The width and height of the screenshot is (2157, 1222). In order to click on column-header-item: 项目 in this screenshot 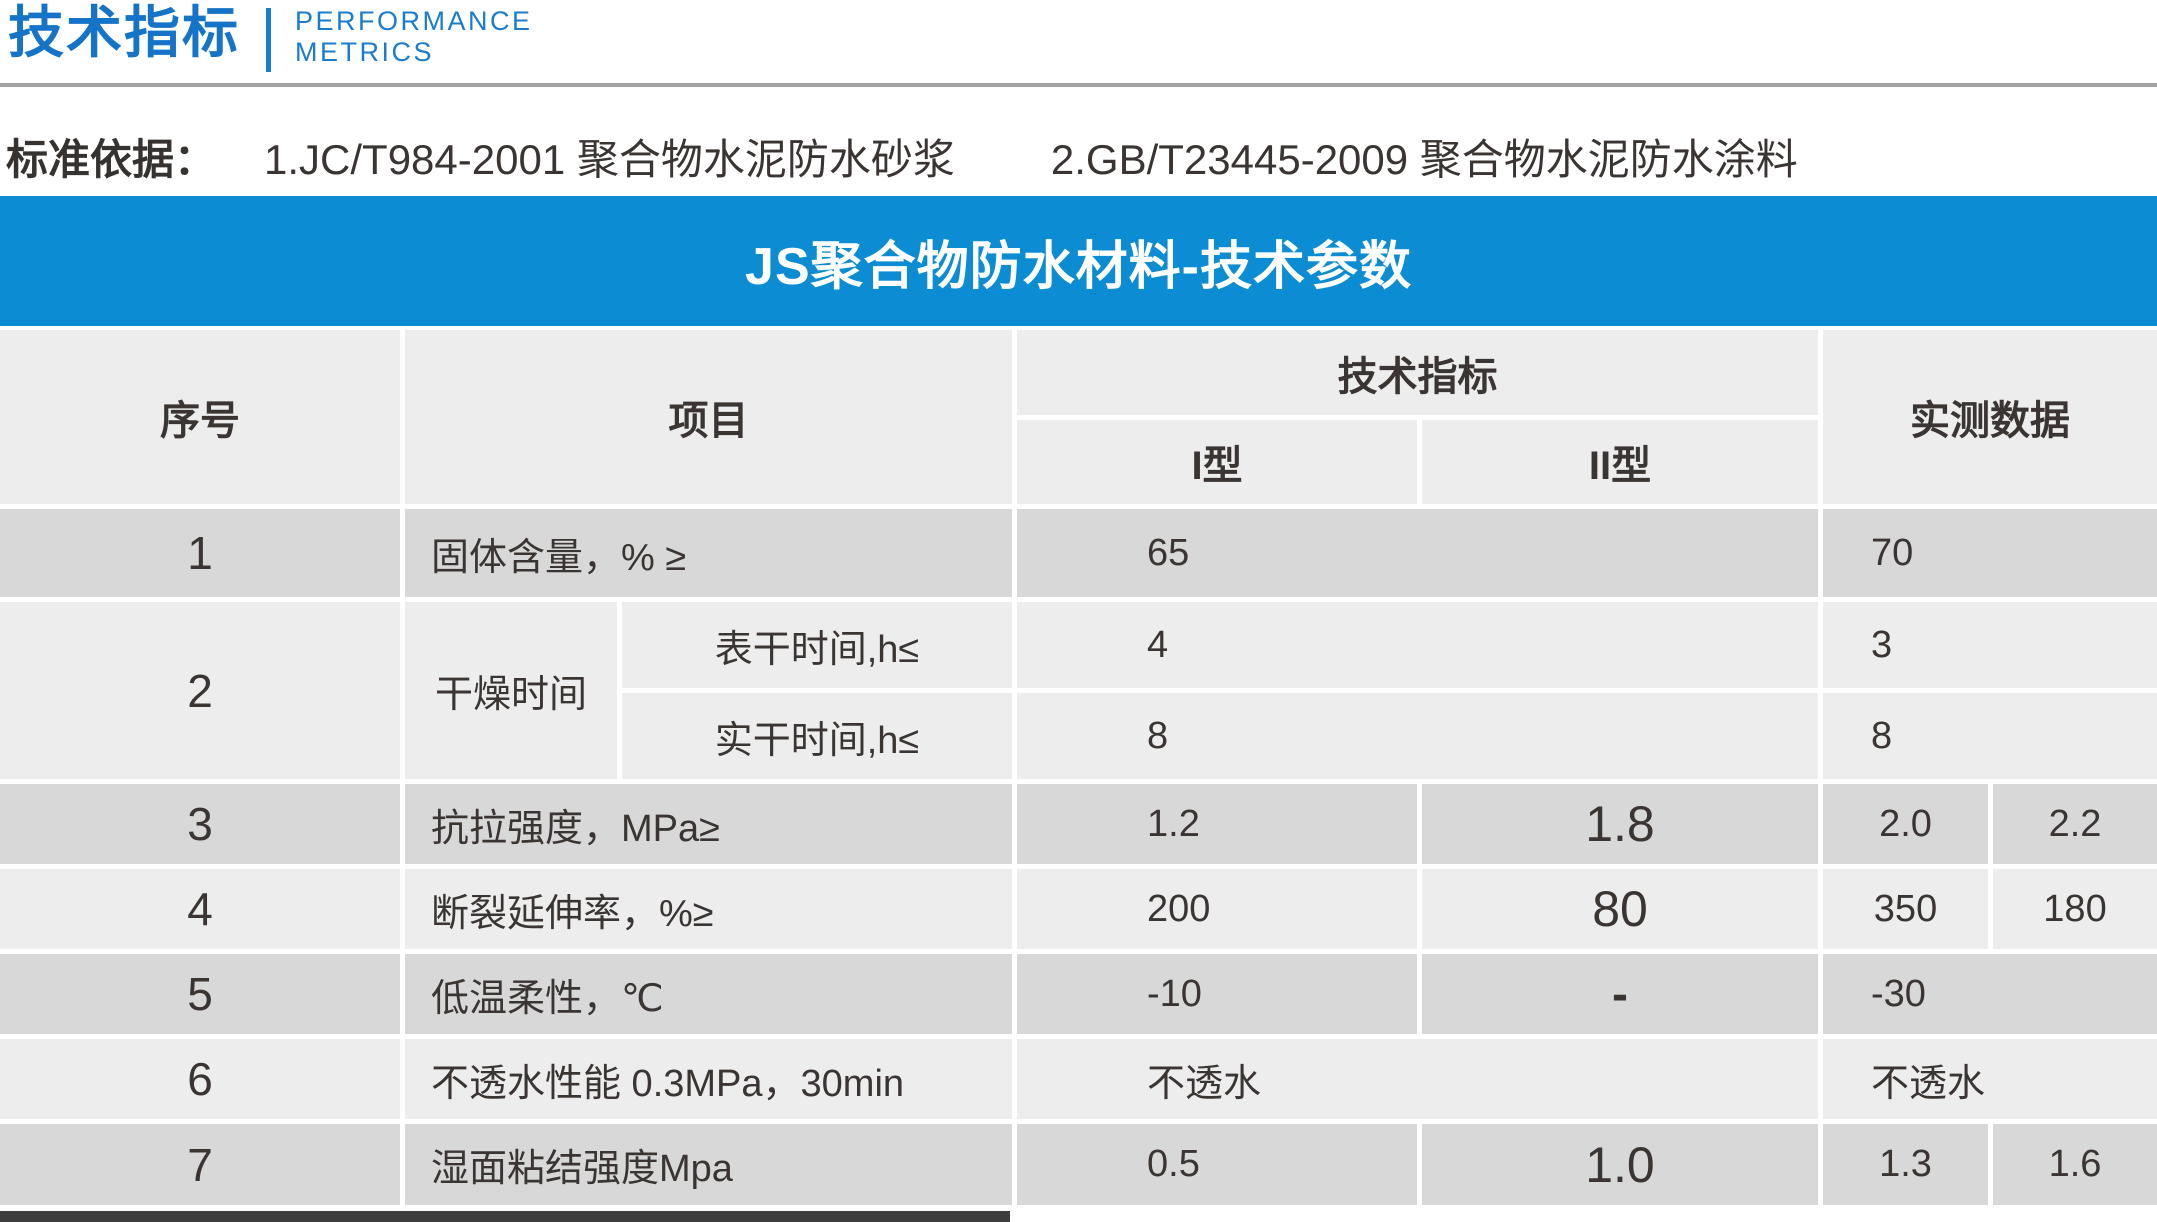, I will do `click(708, 417)`.